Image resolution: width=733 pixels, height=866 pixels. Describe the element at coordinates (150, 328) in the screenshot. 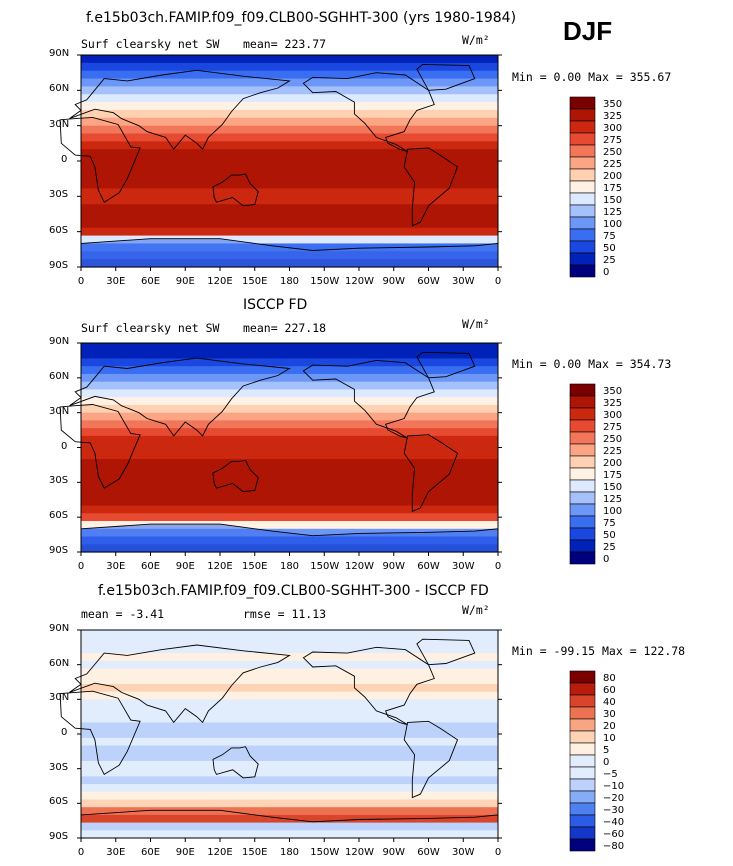

I see `left-stat-label: Surf clearsky net SW` at that location.